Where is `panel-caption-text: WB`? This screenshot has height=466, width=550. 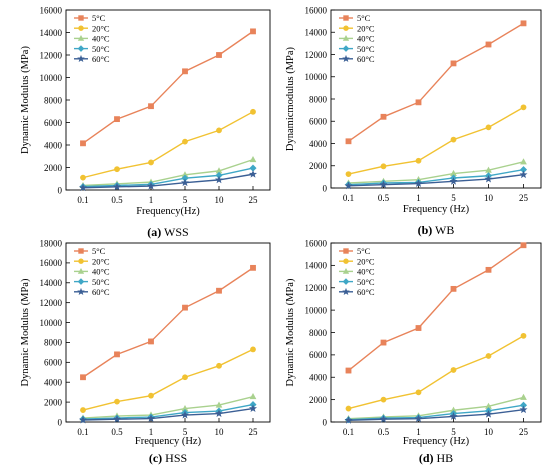
panel-caption-text: WB is located at coordinates (443, 230).